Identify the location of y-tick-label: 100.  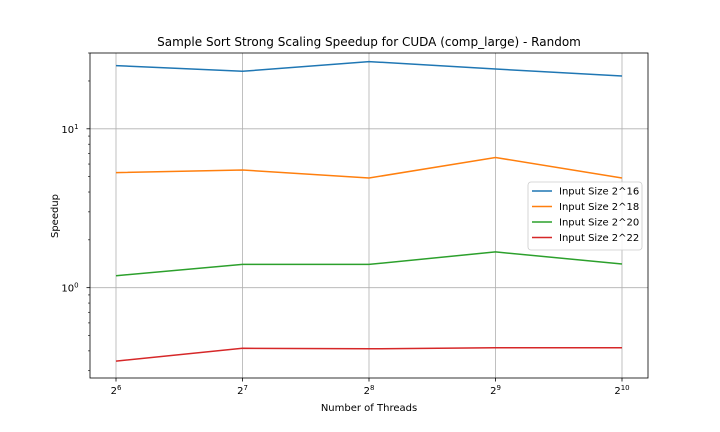
(69, 288).